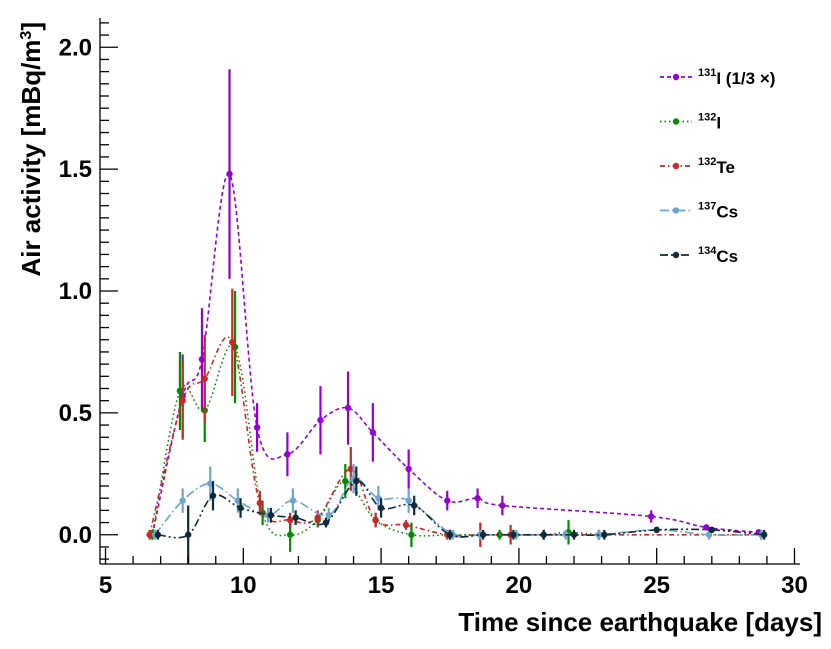 The height and width of the screenshot is (649, 831). What do you see at coordinates (707, 73) in the screenshot?
I see `legend-isotope-mass: 131` at bounding box center [707, 73].